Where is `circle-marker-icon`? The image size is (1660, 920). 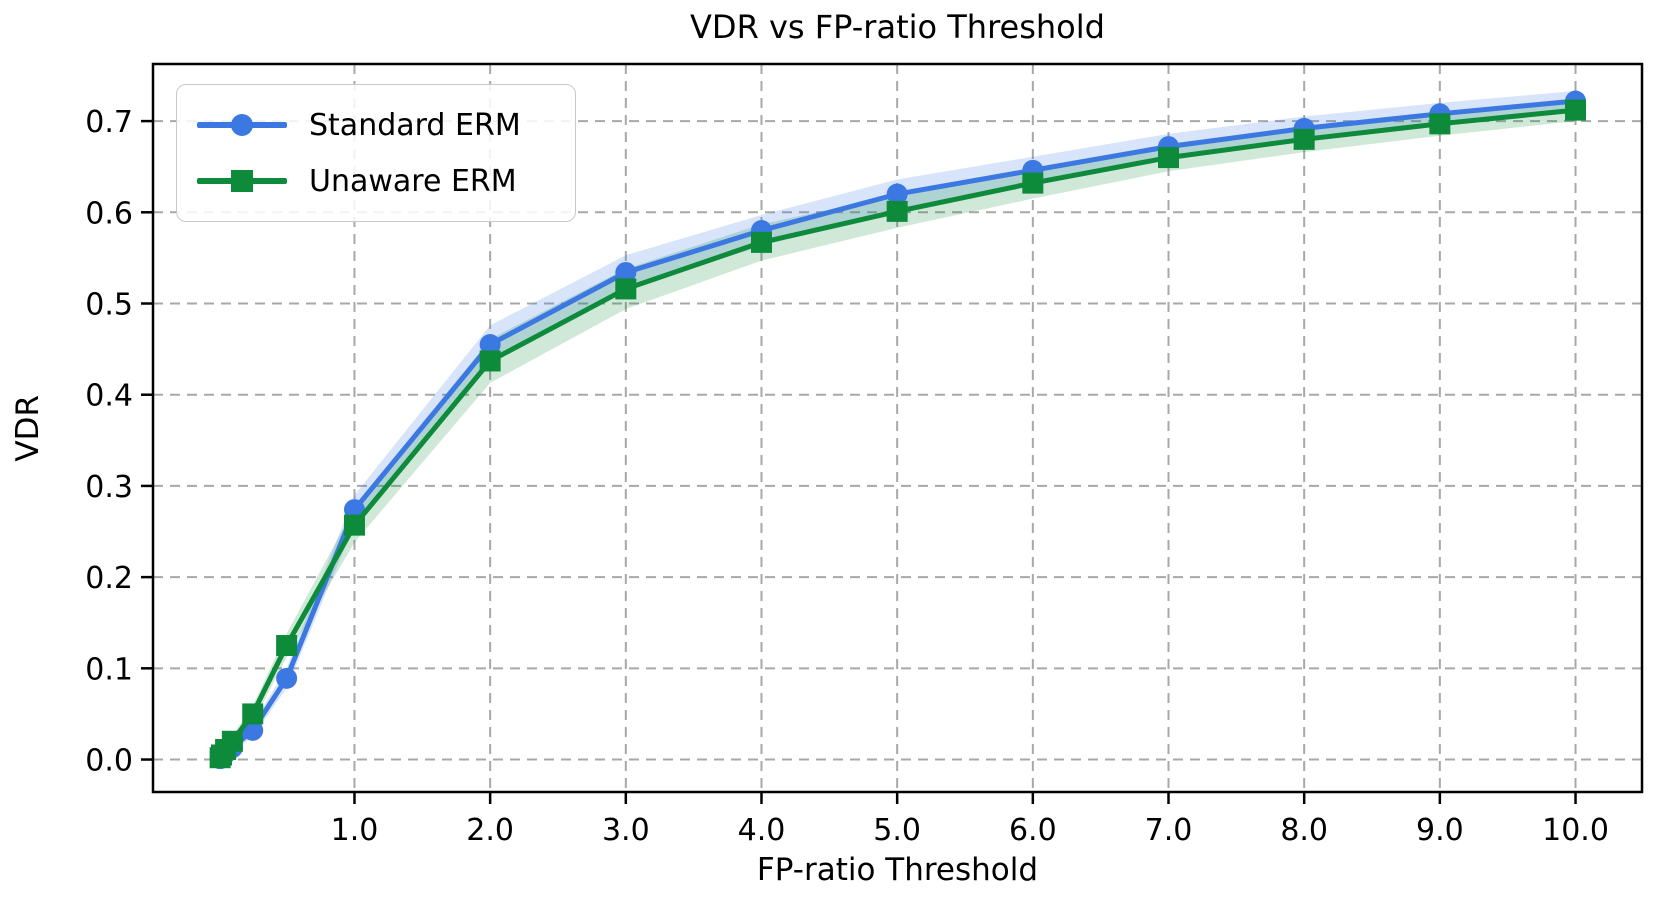 circle-marker-icon is located at coordinates (242, 125).